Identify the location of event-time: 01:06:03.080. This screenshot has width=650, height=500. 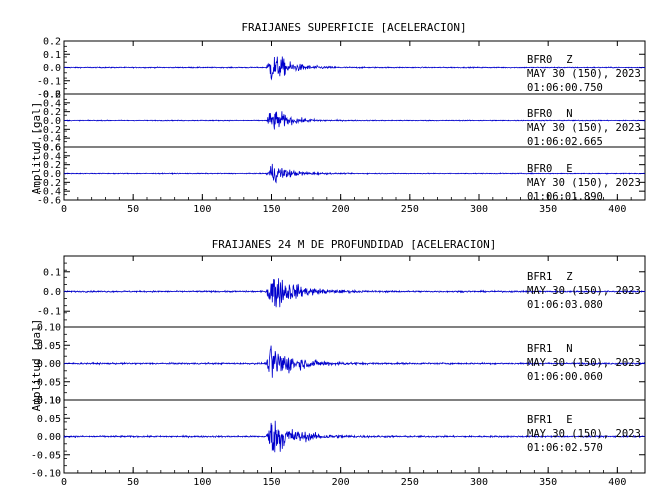
(565, 305).